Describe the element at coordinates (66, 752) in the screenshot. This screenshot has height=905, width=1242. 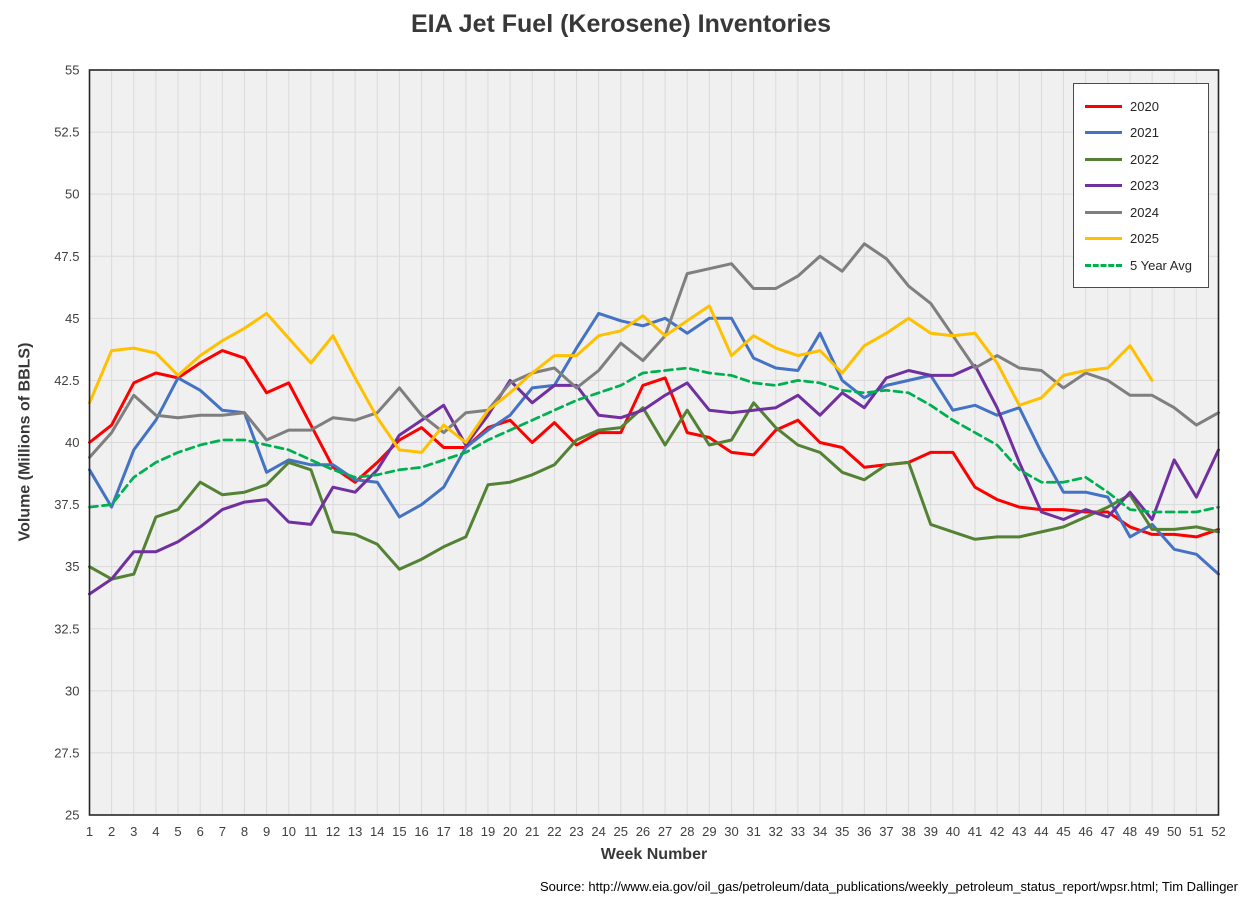
I see `y-tick-label: 27.5` at that location.